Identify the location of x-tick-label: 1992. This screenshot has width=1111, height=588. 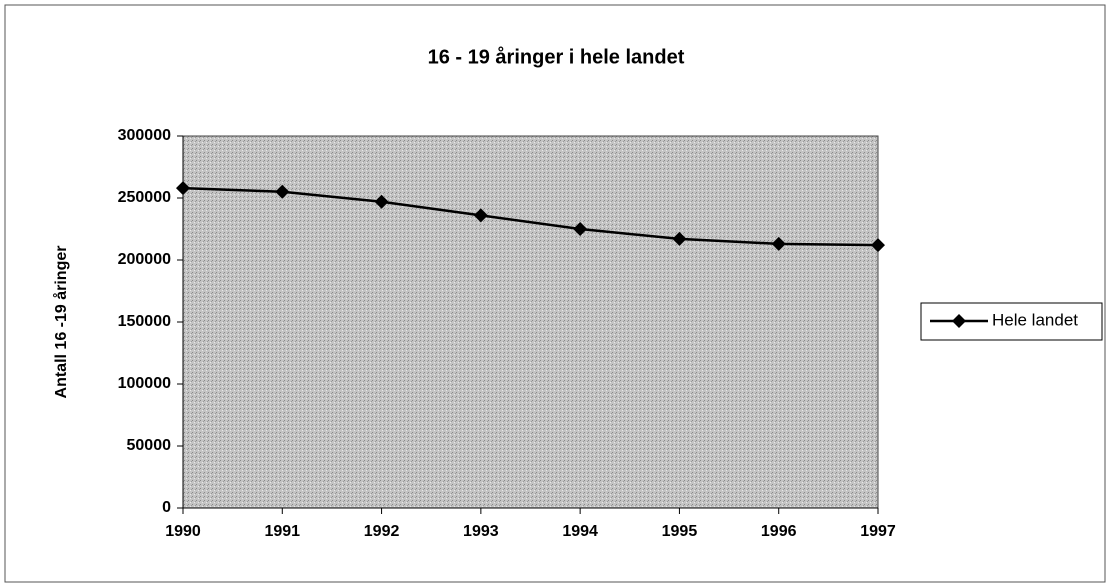
(382, 531).